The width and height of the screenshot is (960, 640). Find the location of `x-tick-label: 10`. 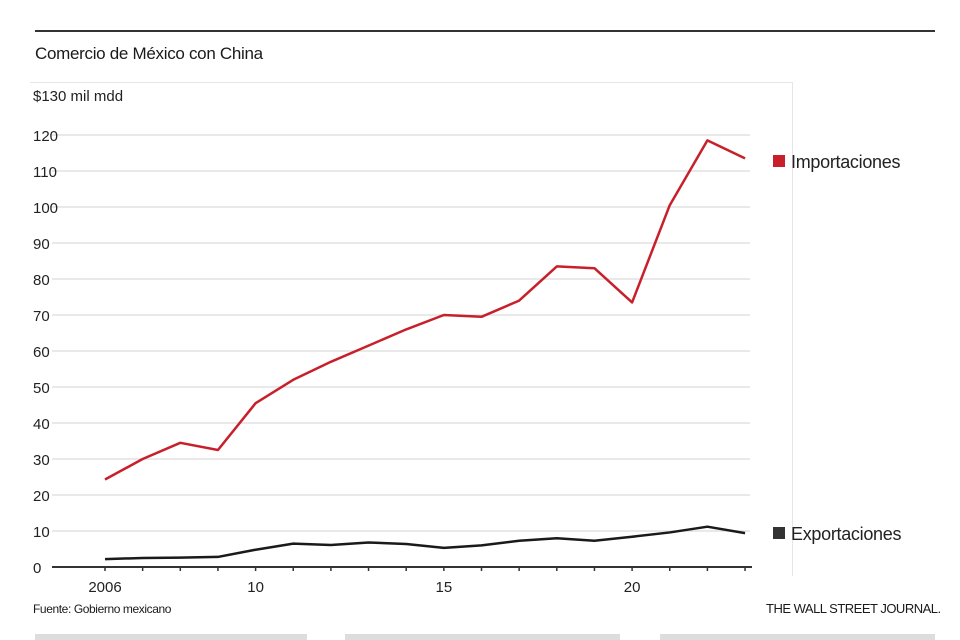

x-tick-label: 10 is located at coordinates (255, 587).